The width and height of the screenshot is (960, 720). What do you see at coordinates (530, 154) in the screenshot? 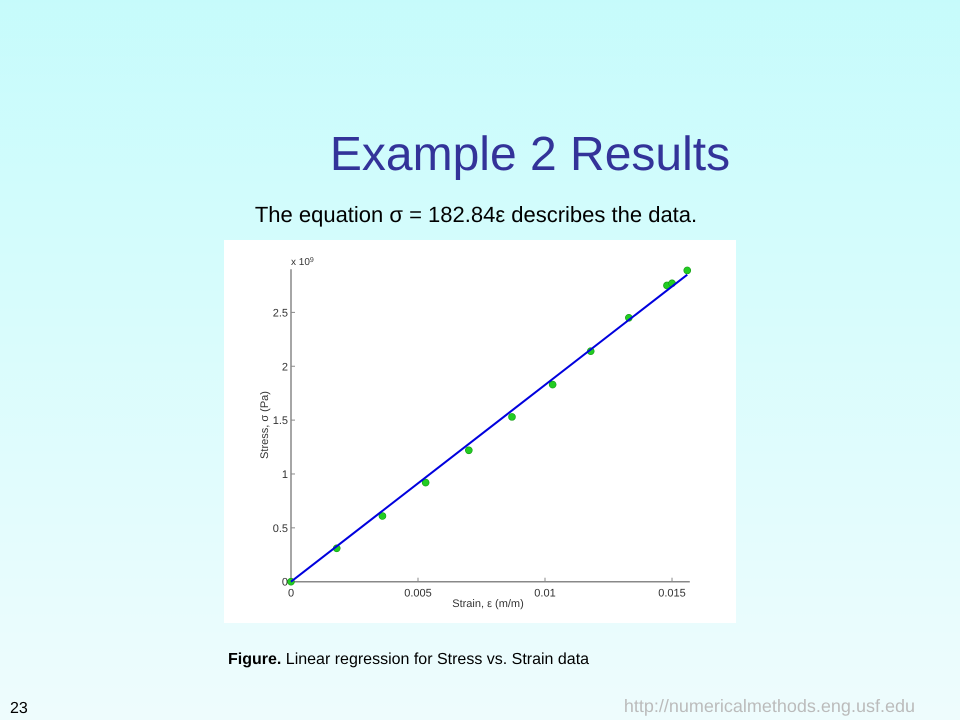
I see `chart-title: Example 2 Results` at bounding box center [530, 154].